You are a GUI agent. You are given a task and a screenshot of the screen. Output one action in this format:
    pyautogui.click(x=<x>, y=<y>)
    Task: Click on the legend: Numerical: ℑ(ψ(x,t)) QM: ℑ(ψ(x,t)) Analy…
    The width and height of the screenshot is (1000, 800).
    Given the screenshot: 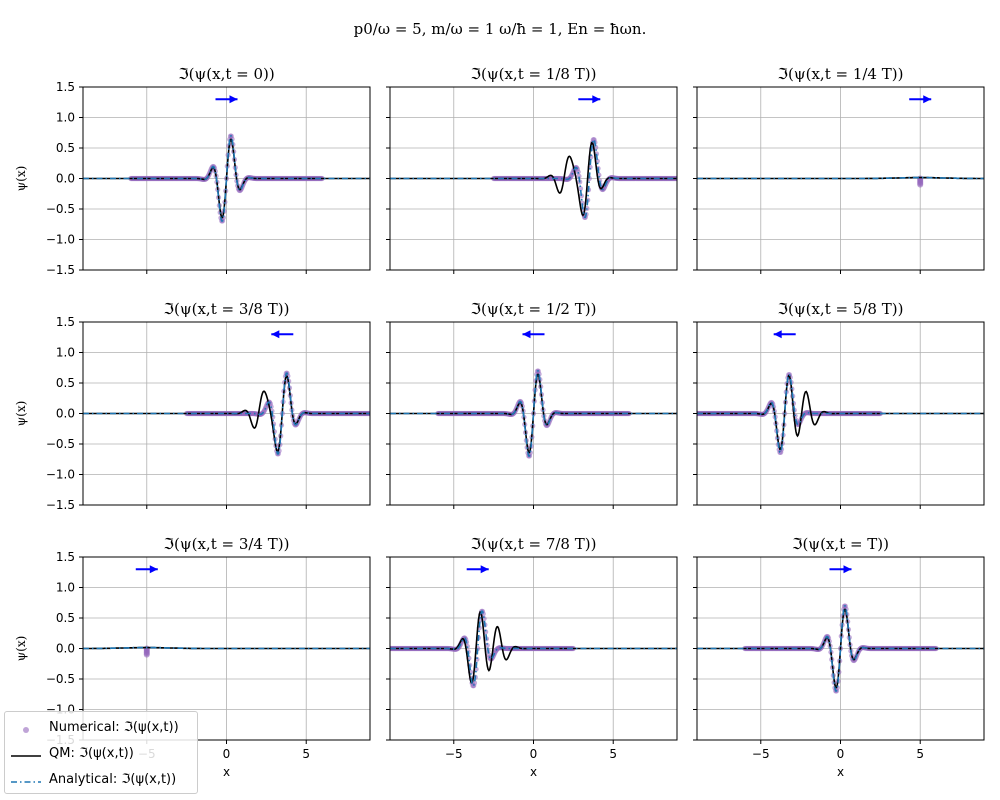 What is the action you would take?
    pyautogui.click(x=101, y=752)
    